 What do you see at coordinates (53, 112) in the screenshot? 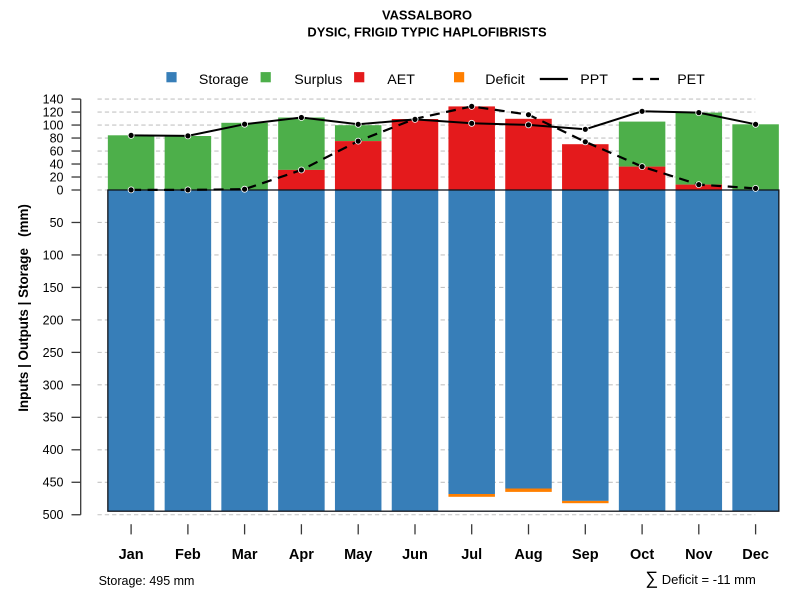
I see `svg-text: 120` at bounding box center [53, 112].